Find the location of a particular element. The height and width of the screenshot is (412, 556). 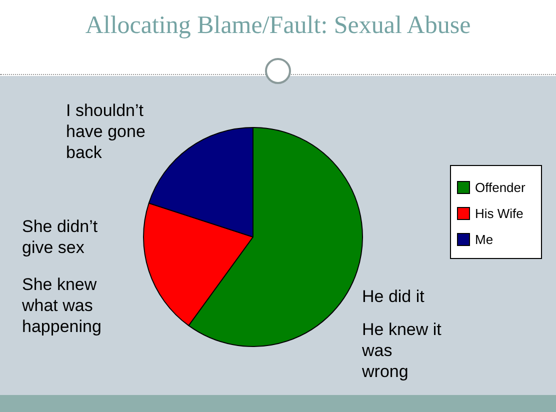

text: I shouldn’t have gone back is located at coordinates (106, 131).